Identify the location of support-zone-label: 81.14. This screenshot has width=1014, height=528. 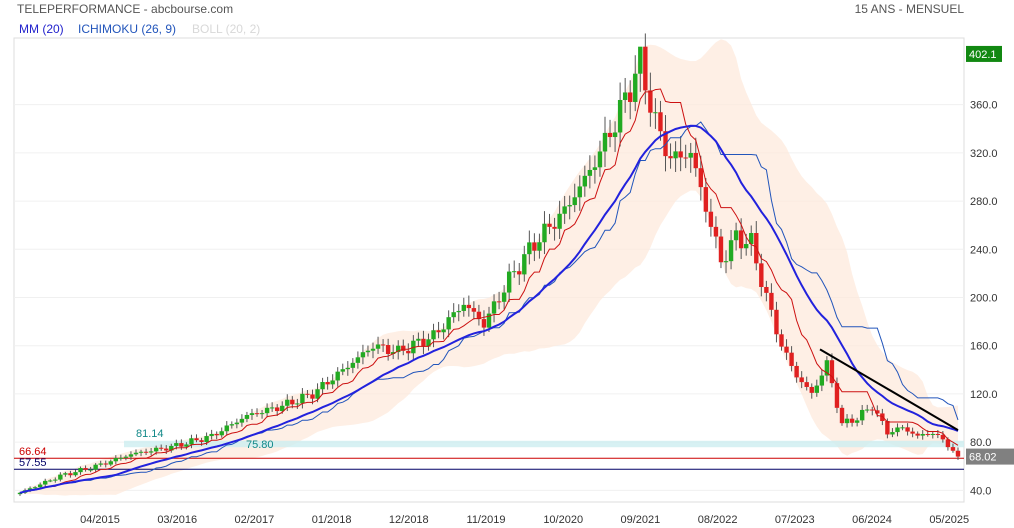
(150, 434).